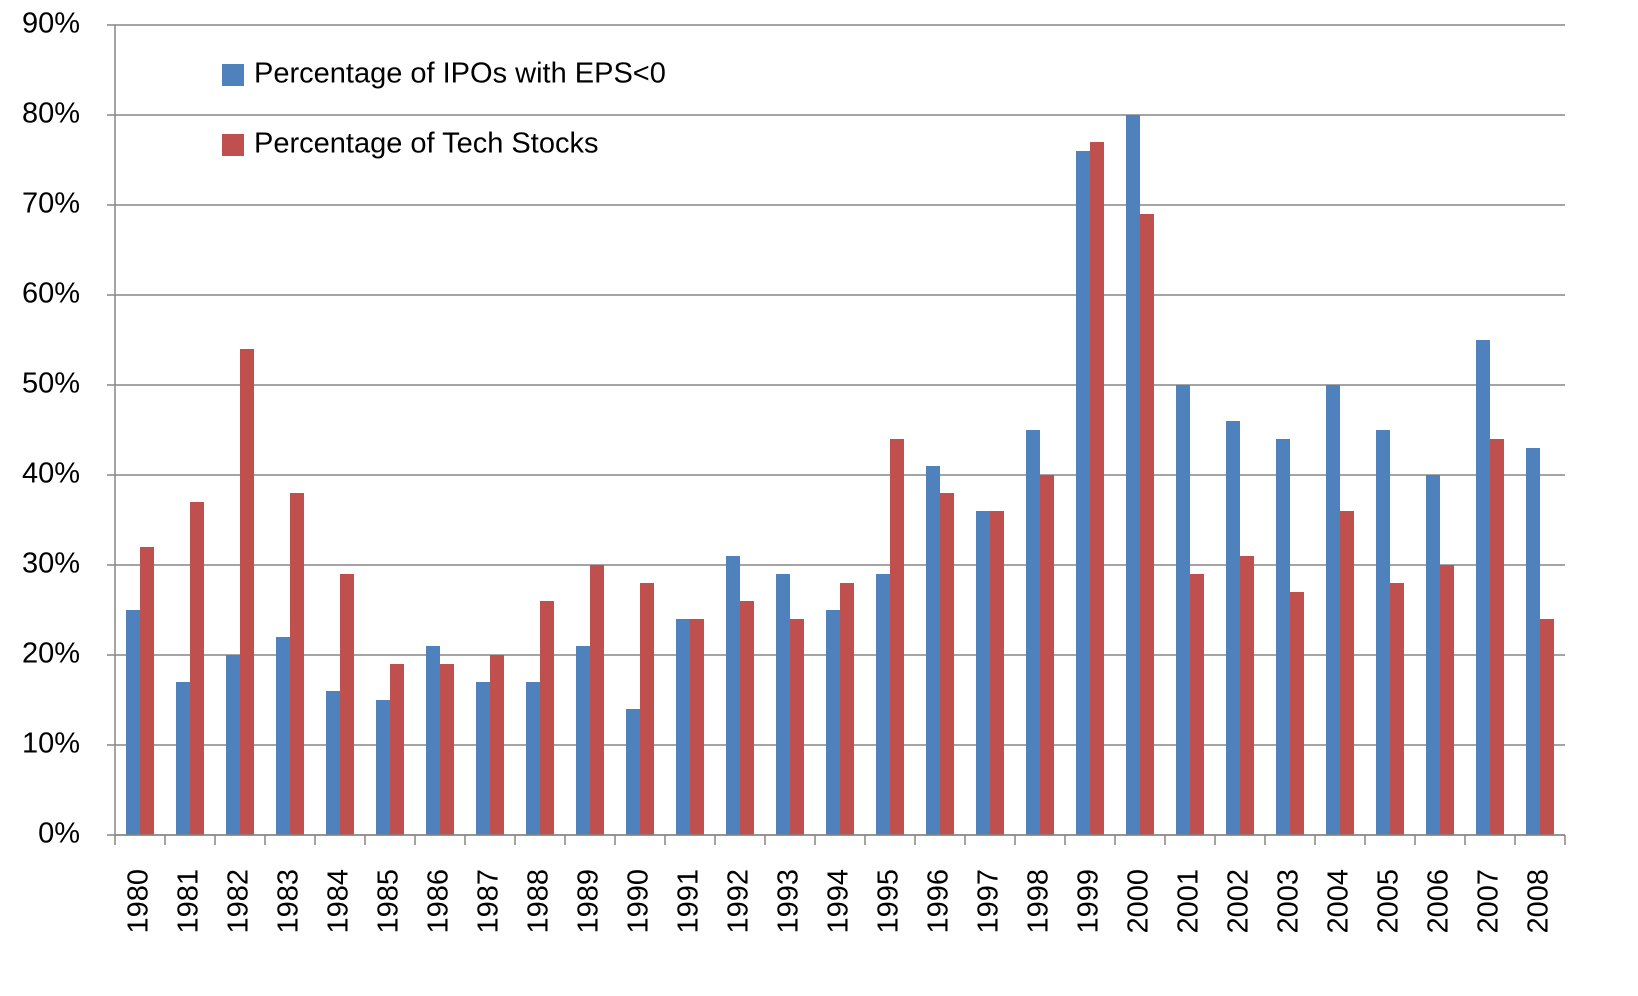 This screenshot has height=996, width=1638. Describe the element at coordinates (51, 294) in the screenshot. I see `y-tick-label: 60%` at that location.